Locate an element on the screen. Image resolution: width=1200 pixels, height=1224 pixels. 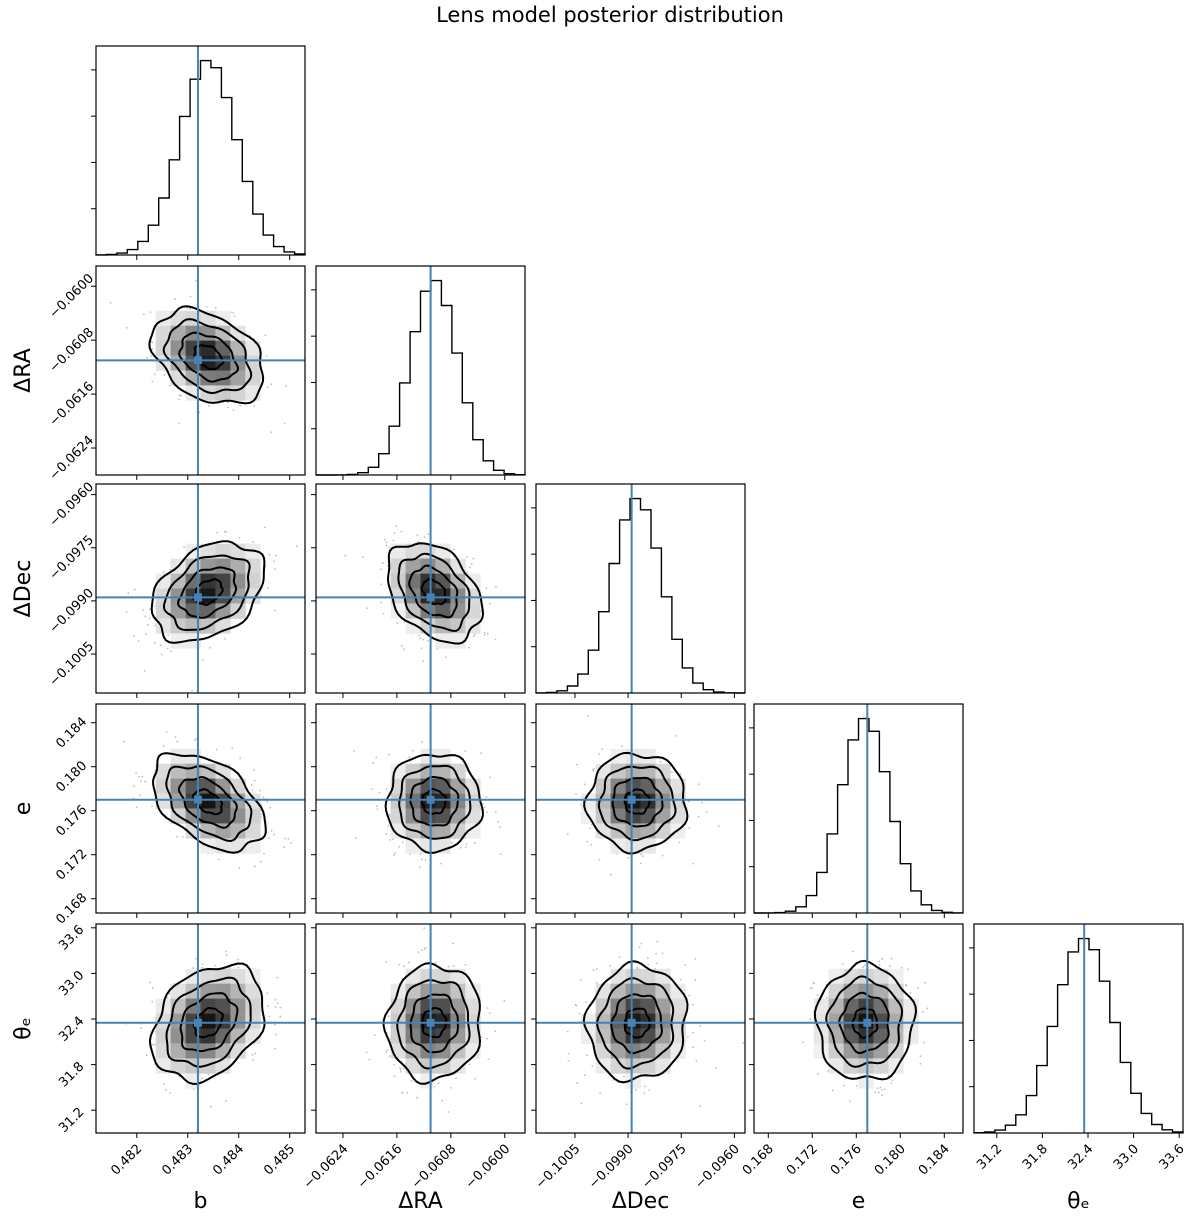
panel-theta_e-vs-theta_e: 31.2 31.8 32.4 33.0 33.6 θₑ is located at coordinates (1078, 1068).